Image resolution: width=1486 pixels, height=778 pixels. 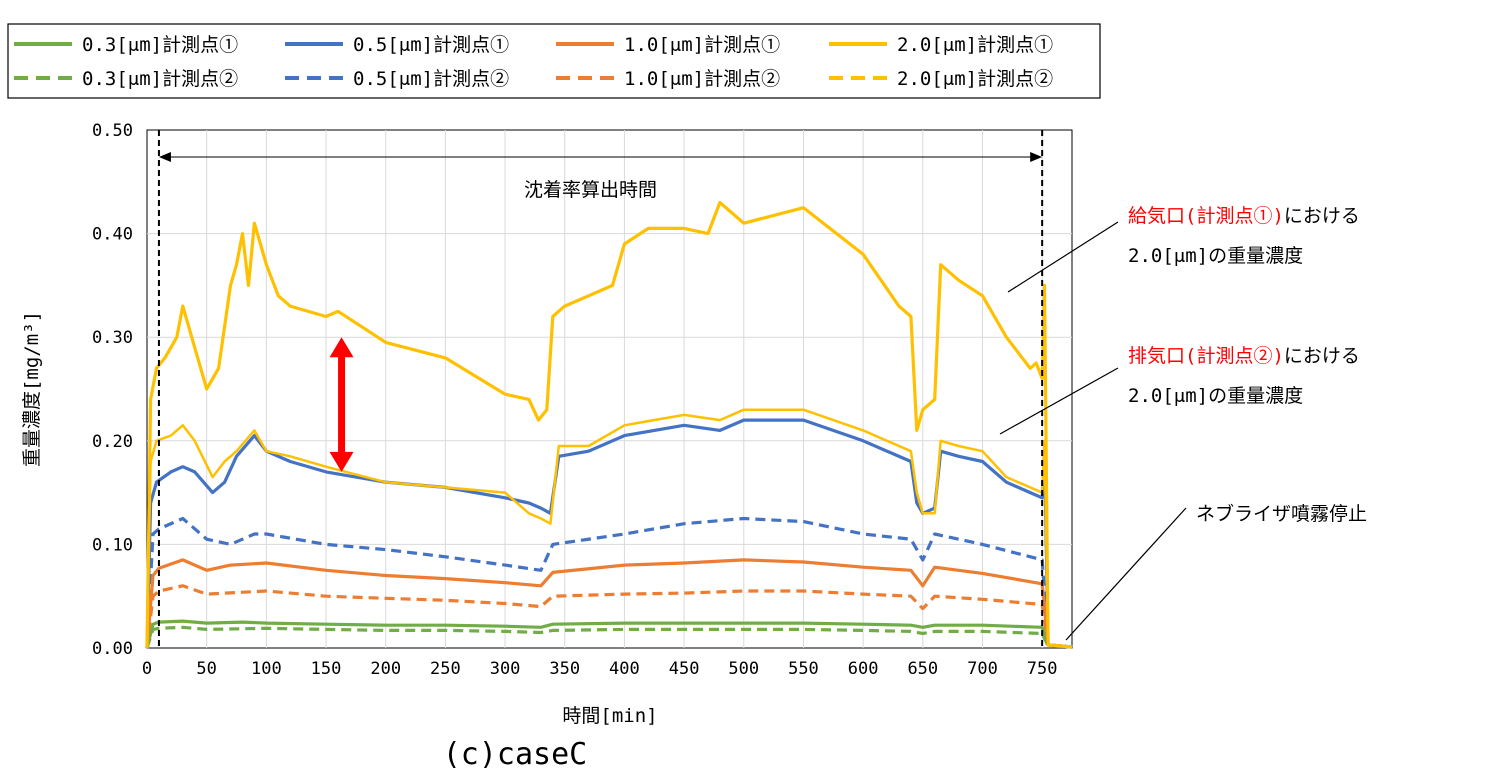 What do you see at coordinates (206, 669) in the screenshot?
I see `x-tick-label: 50` at bounding box center [206, 669].